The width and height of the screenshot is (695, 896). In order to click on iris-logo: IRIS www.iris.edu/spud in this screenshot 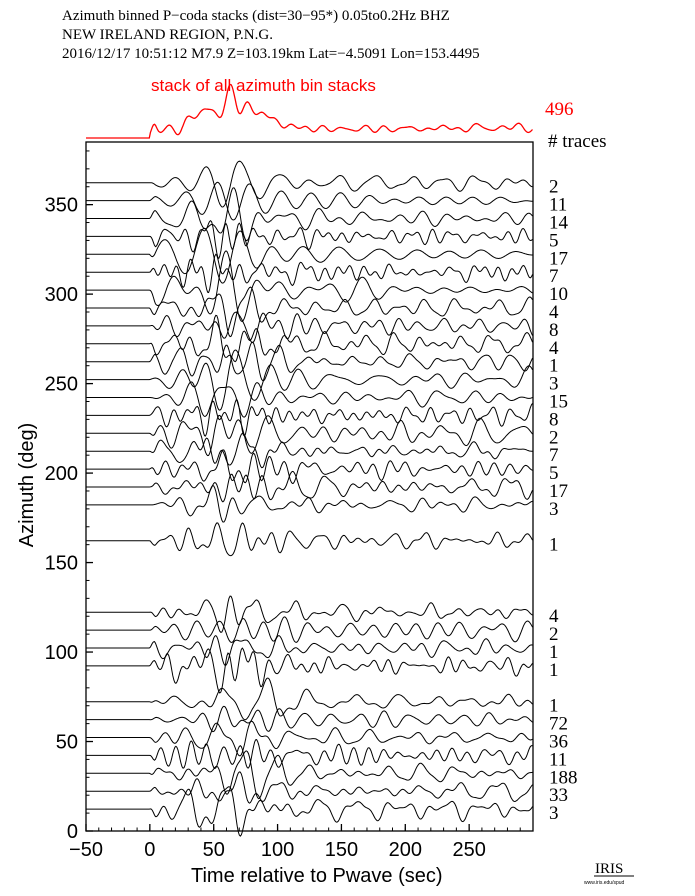, I will do `click(609, 873)`.